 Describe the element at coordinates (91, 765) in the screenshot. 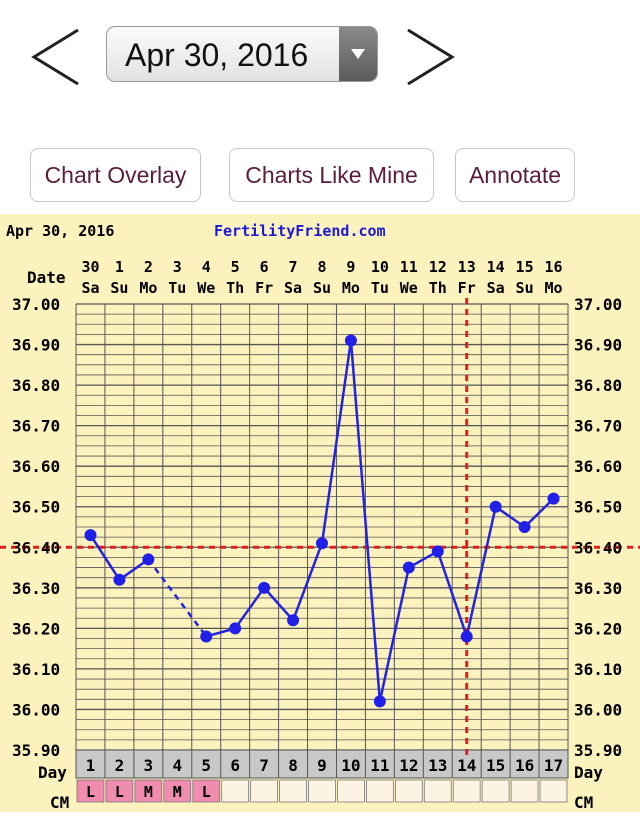

I see `cycle-day-label: 1` at that location.